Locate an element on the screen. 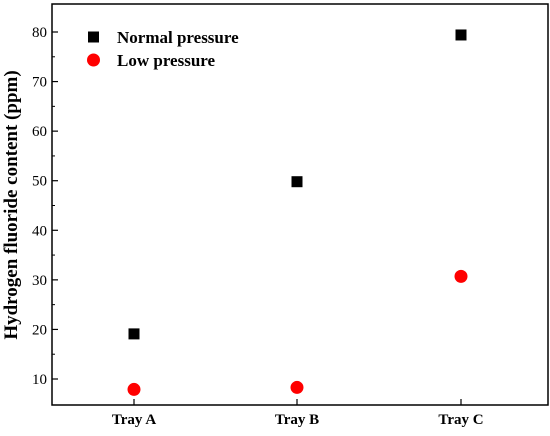 The image size is (550, 436). x-axis: Tray A Tray B Tray C is located at coordinates (298, 413).